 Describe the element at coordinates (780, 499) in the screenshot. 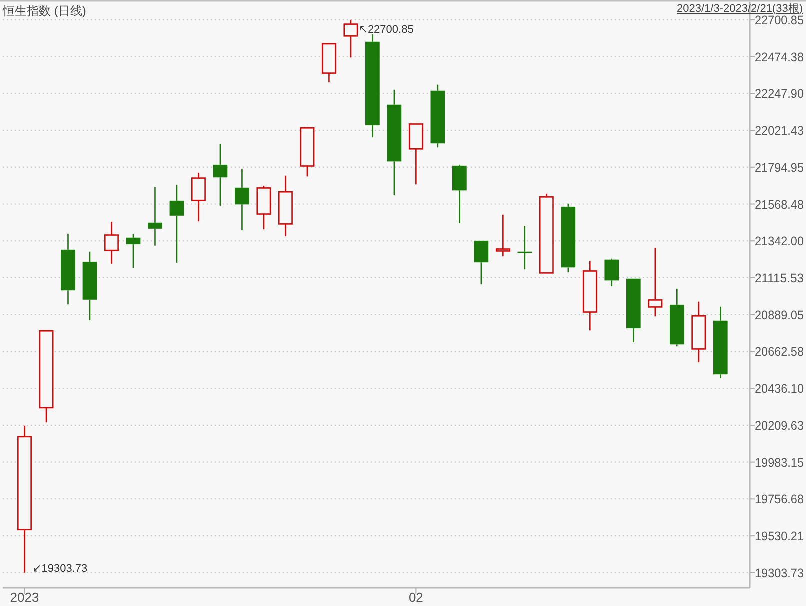

I see `y-tick-label: 19756.68` at that location.